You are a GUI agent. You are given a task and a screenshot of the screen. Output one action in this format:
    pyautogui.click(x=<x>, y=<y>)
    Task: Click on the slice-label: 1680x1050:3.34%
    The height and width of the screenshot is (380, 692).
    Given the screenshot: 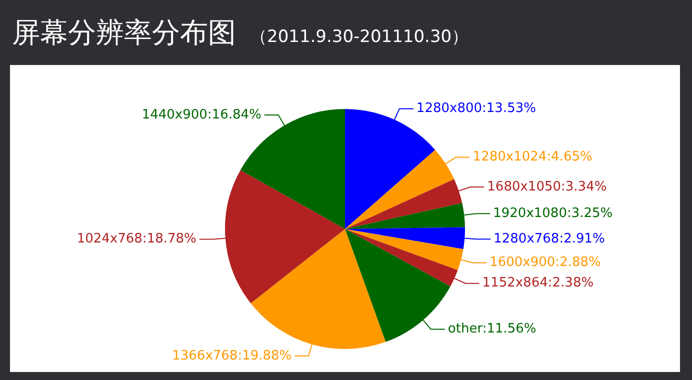 What is the action you would take?
    pyautogui.click(x=547, y=186)
    